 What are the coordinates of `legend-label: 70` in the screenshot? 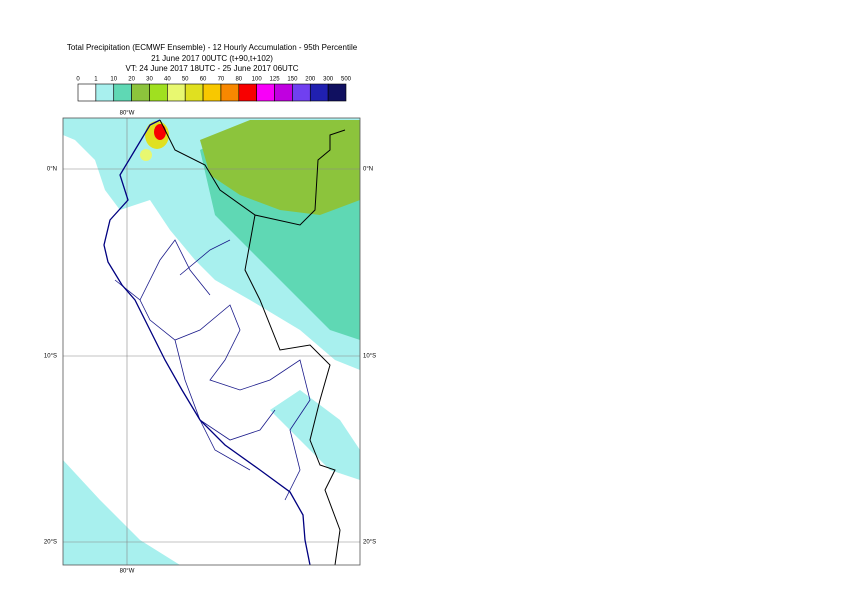 It's located at (221, 80).